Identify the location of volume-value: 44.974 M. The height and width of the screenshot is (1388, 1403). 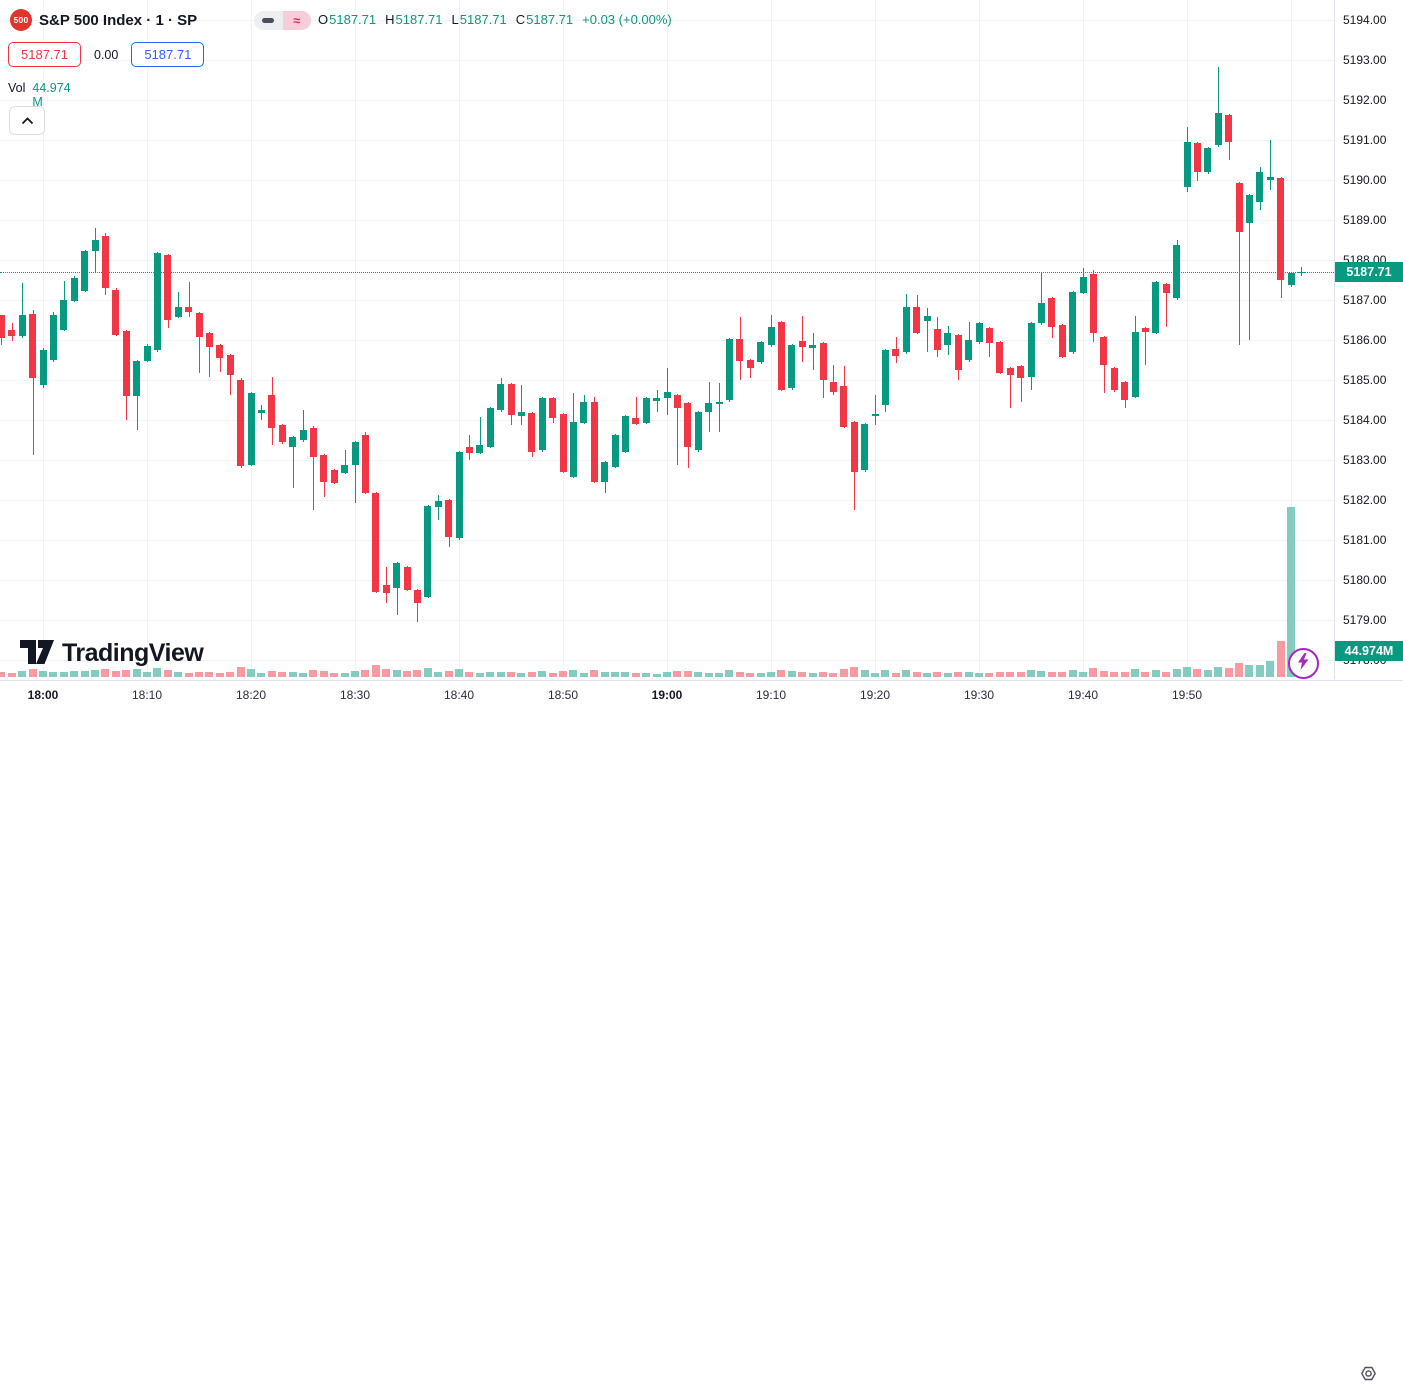
(51, 95).